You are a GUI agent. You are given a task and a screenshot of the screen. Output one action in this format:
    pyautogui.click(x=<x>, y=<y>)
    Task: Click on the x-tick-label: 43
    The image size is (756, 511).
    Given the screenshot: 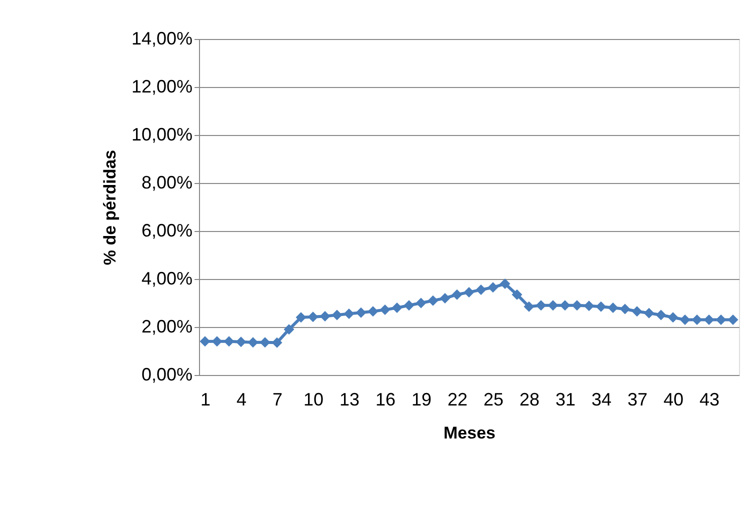 What is the action you would take?
    pyautogui.click(x=709, y=400)
    